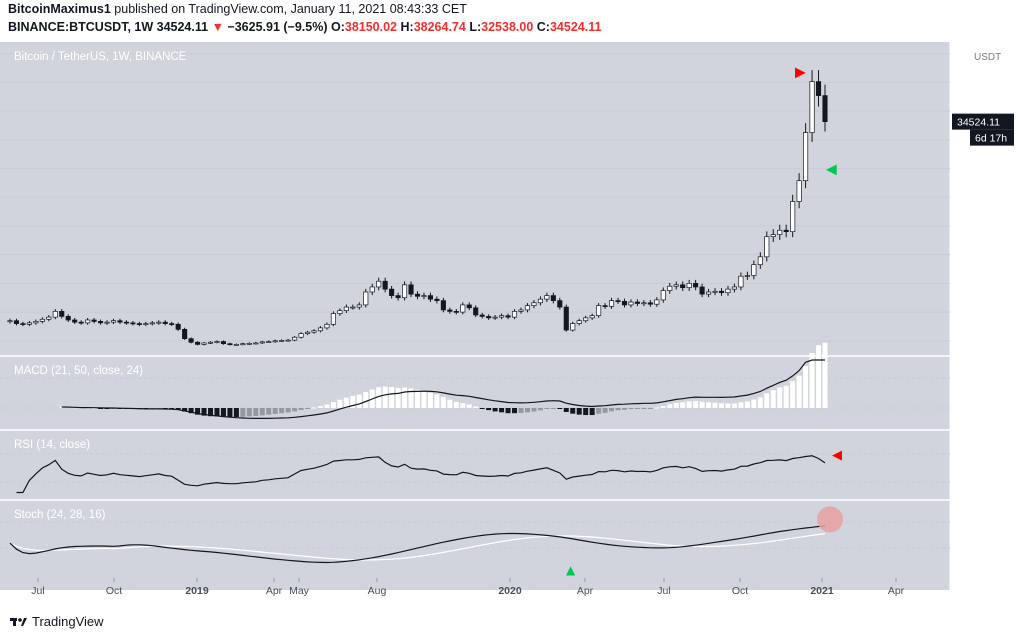  Describe the element at coordinates (977, 455) in the screenshot. I see `rsi-tick-label: 80.00` at that location.